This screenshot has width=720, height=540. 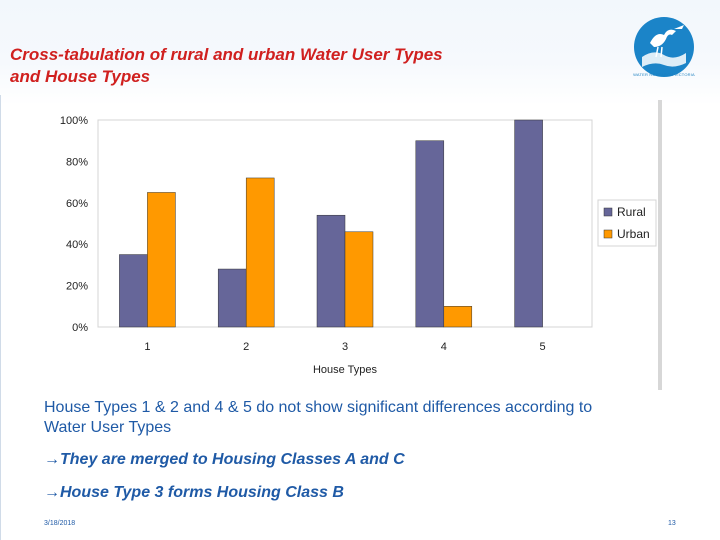 What do you see at coordinates (80, 328) in the screenshot?
I see `y-tick-label: 0%` at bounding box center [80, 328].